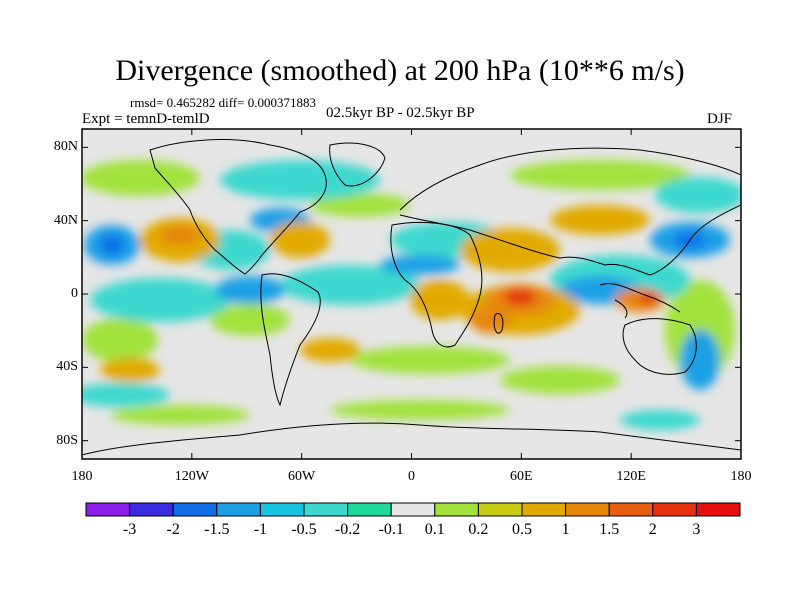 This screenshot has height=600, width=800. Describe the element at coordinates (223, 102) in the screenshot. I see `stats-label: rmsd= 0.465282 diff= 0.000371883` at that location.